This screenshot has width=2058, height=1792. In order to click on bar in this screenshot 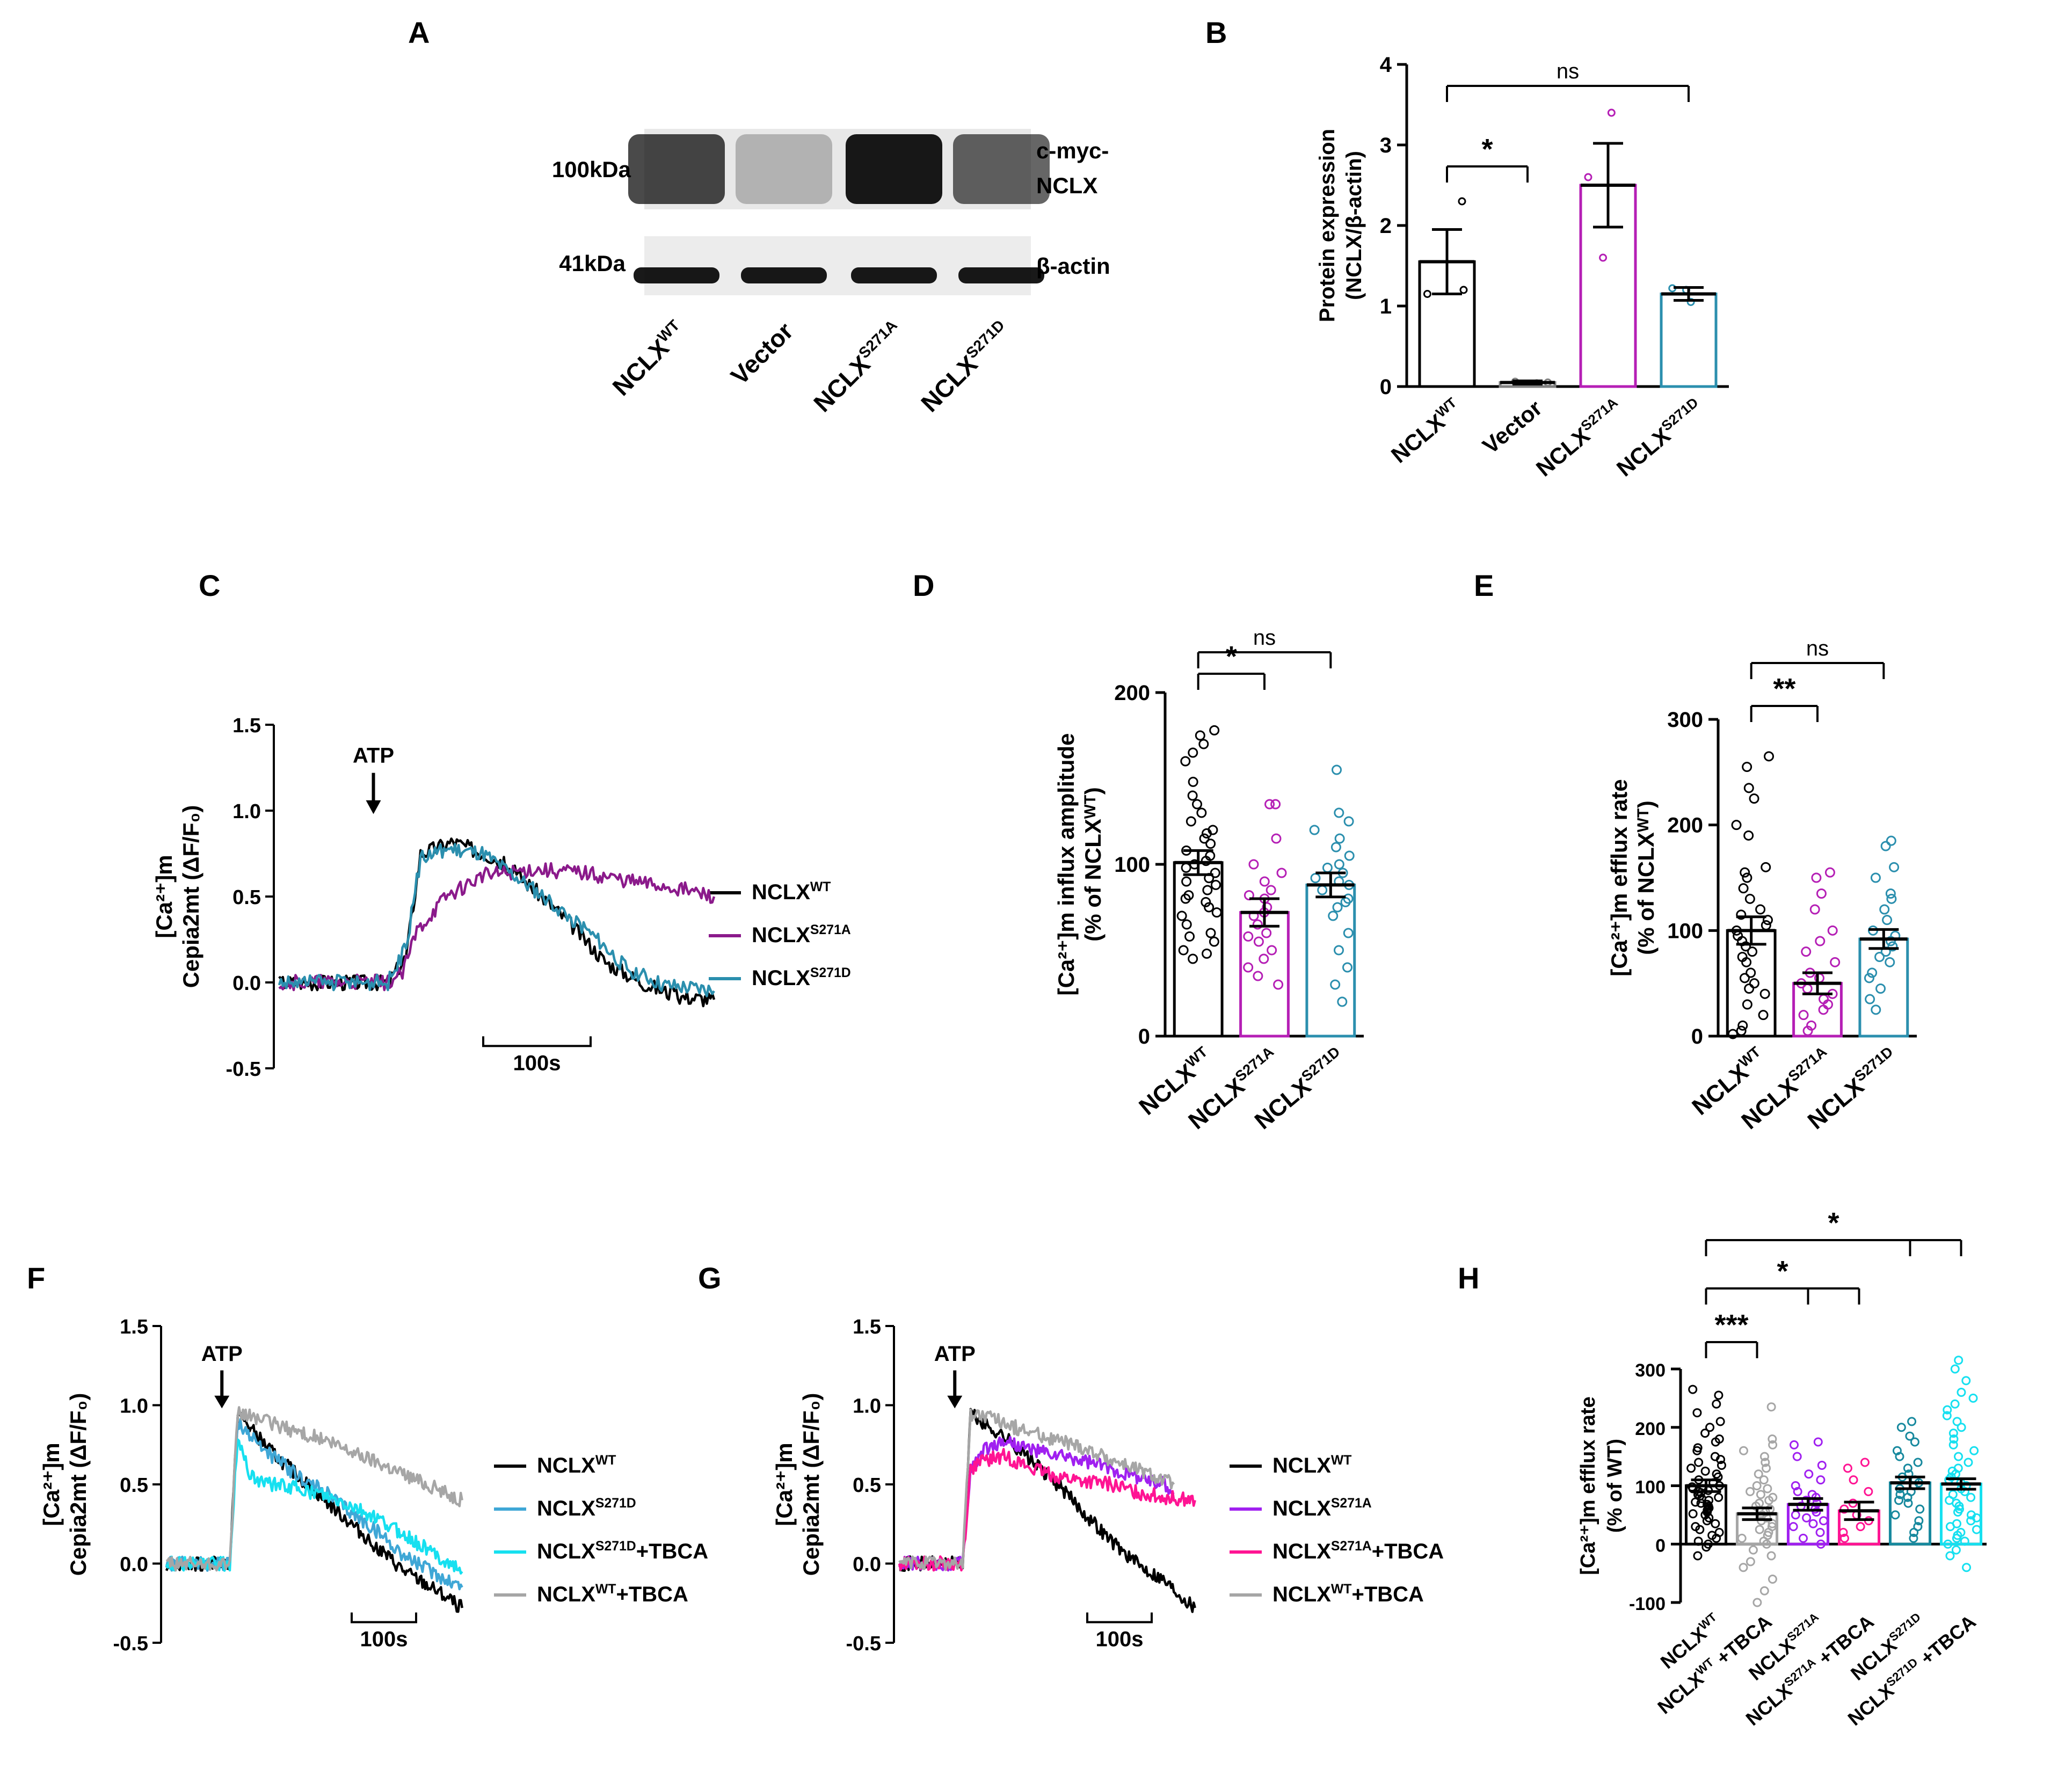, I will do `click(1331, 960)`.